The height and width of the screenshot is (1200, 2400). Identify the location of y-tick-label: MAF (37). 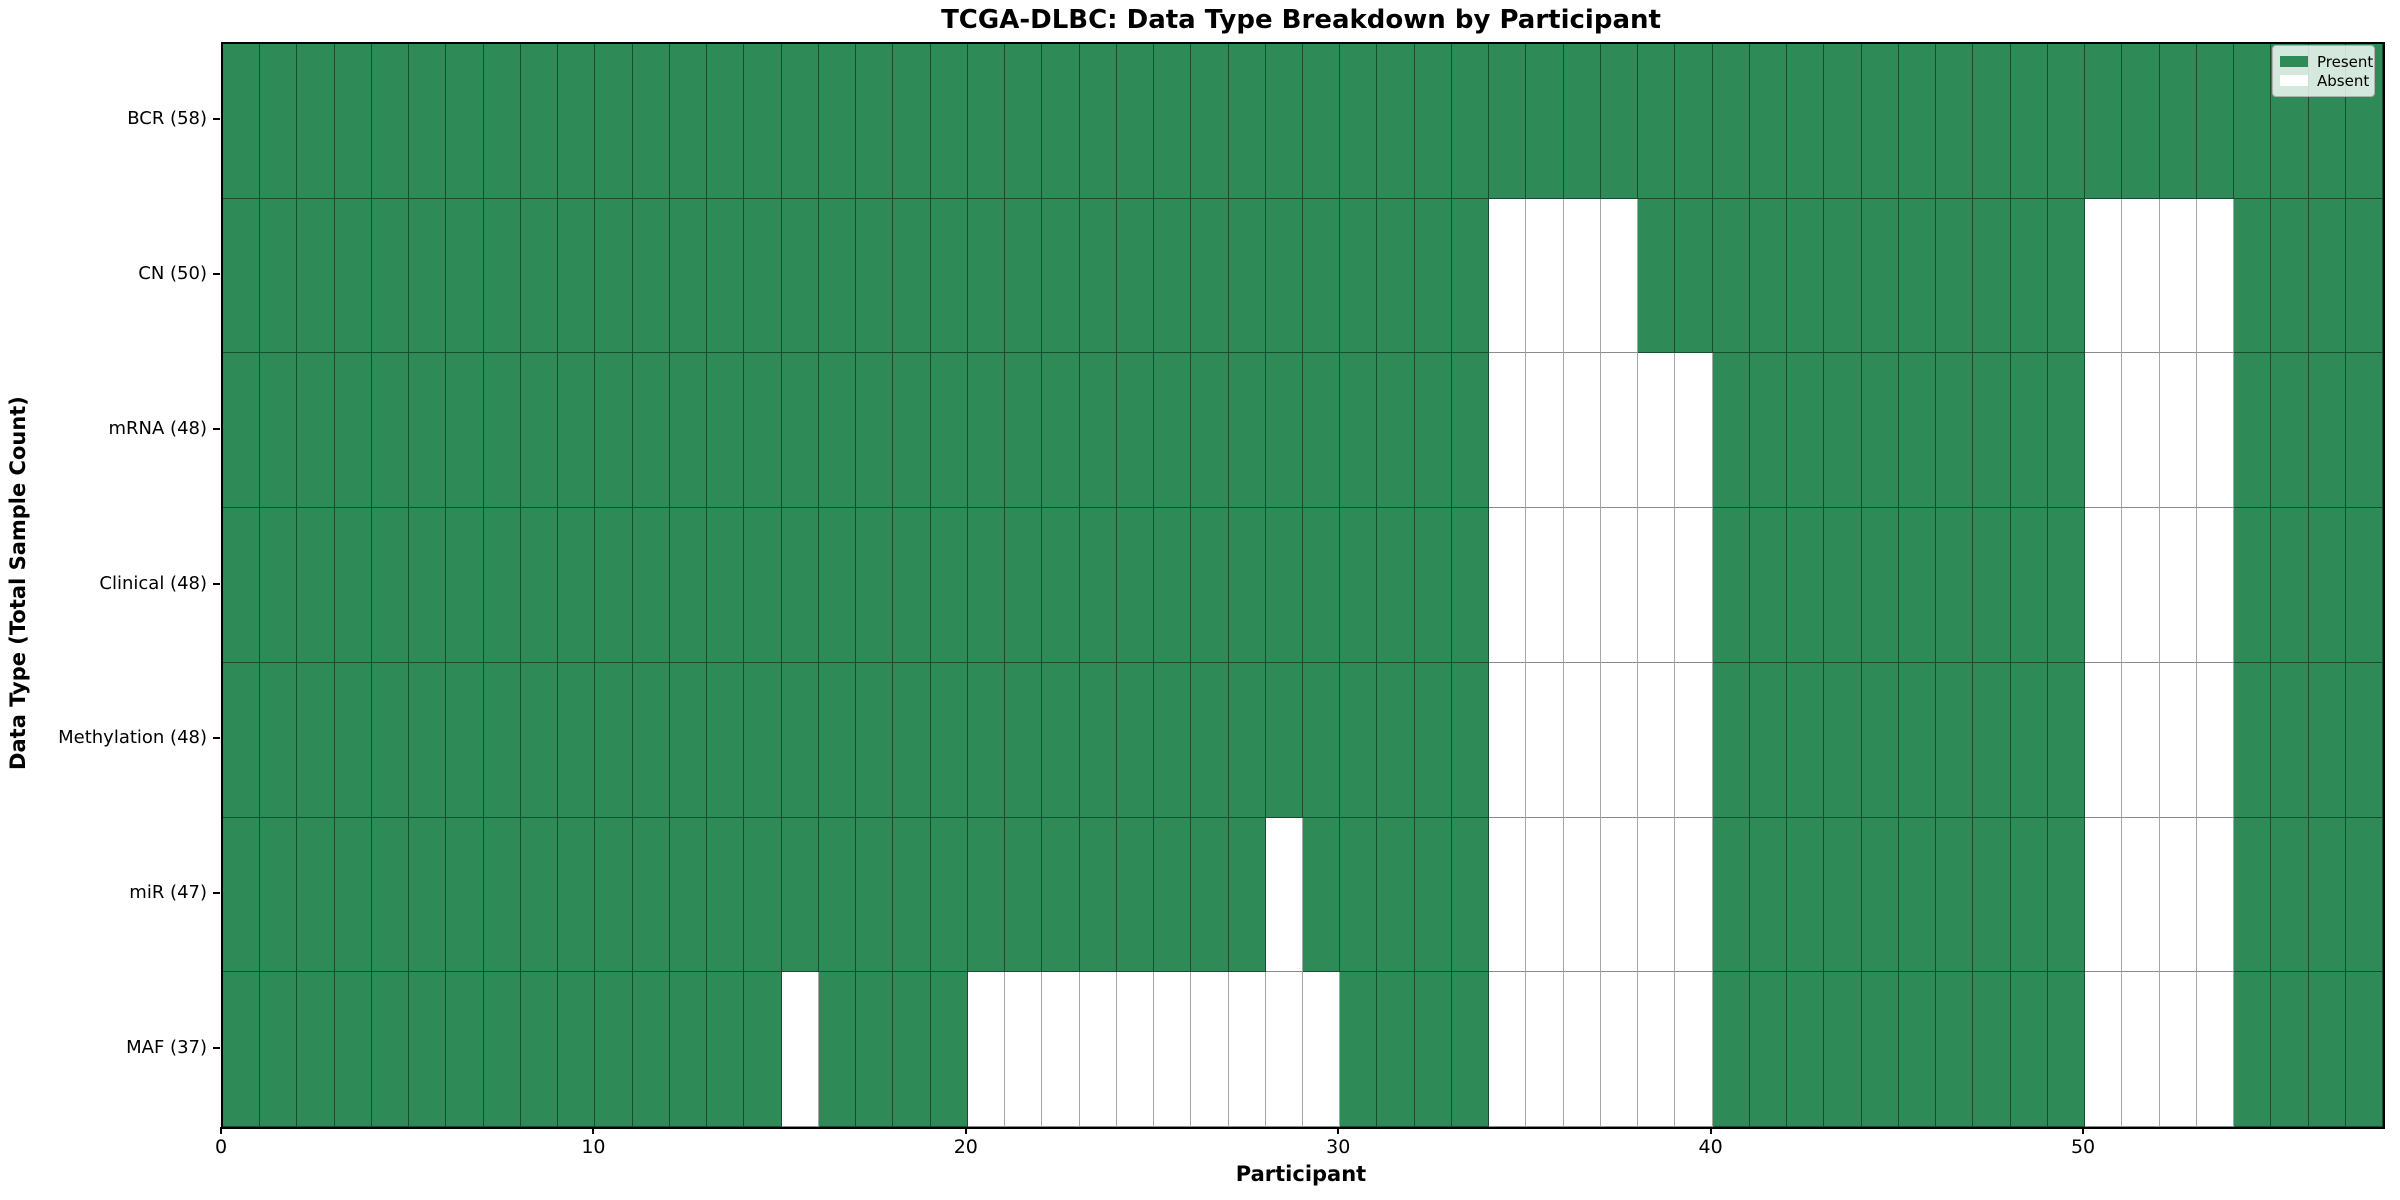
(166, 1047).